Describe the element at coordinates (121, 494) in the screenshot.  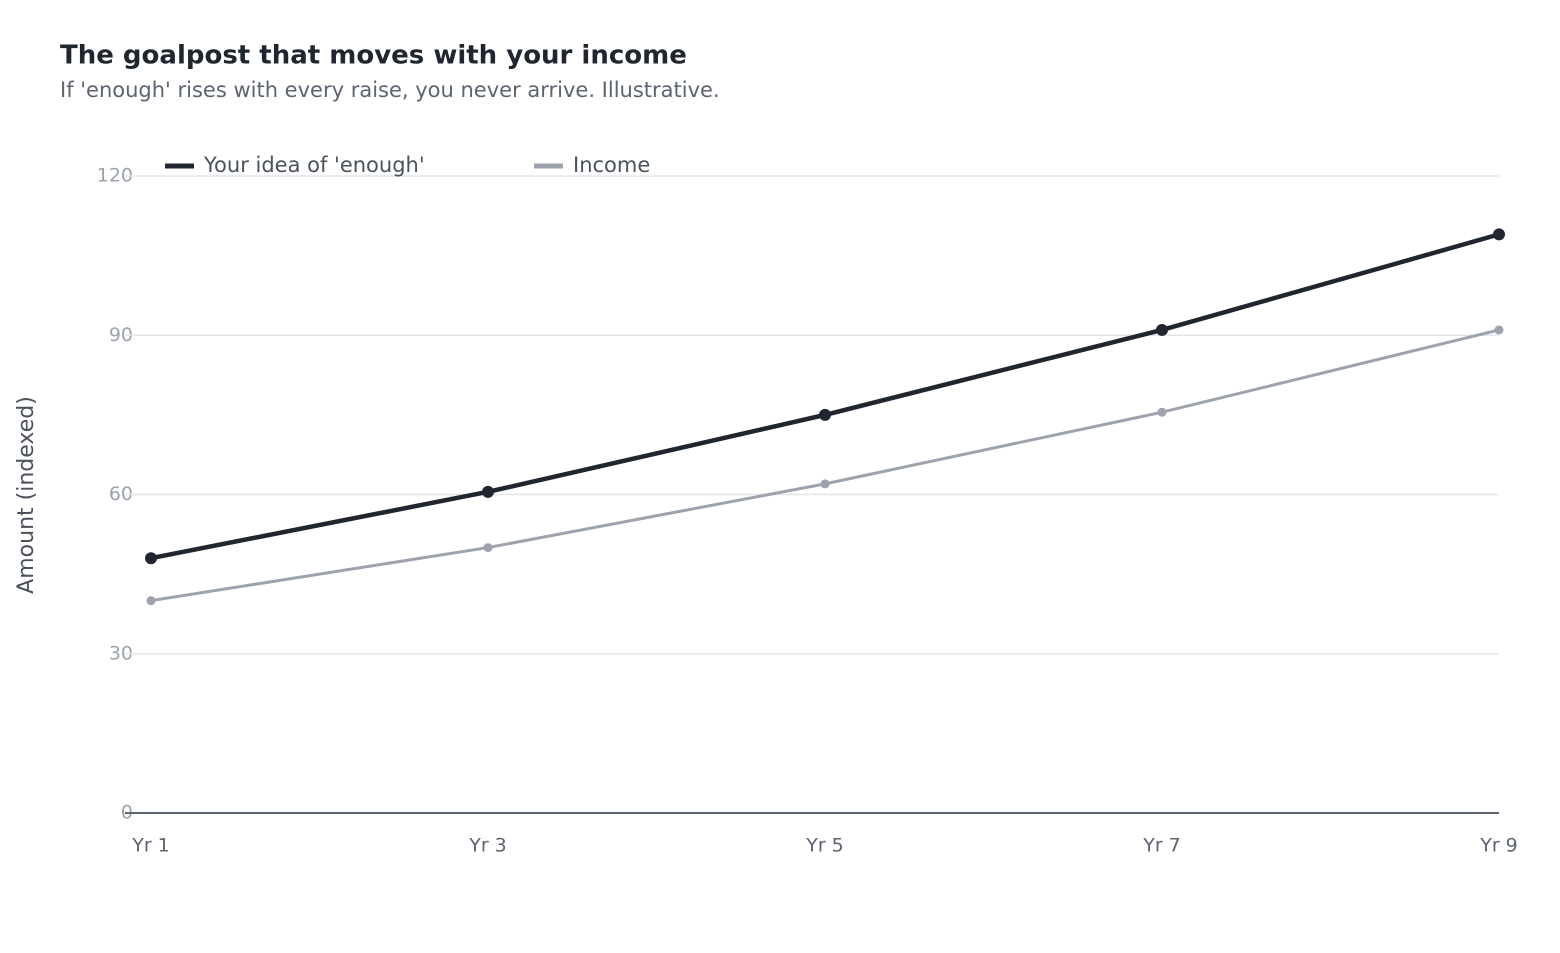
I see `y-tick-label: 60` at that location.